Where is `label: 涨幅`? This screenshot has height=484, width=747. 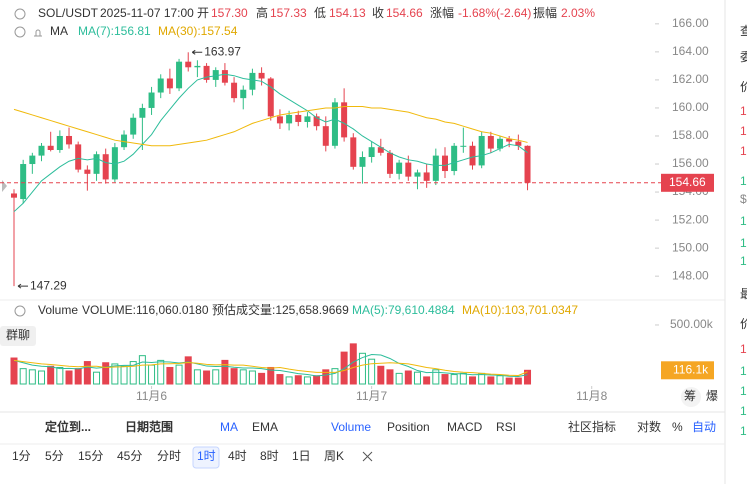
label: 涨幅 is located at coordinates (442, 12).